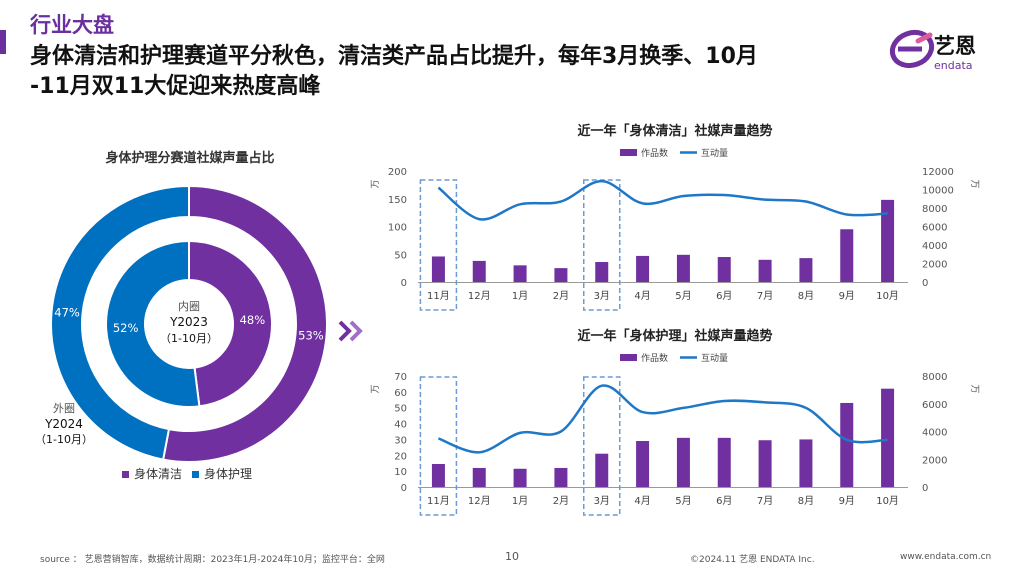 The image size is (1024, 576). What do you see at coordinates (925, 283) in the screenshot?
I see `chart1-right-tick-0: 0` at bounding box center [925, 283].